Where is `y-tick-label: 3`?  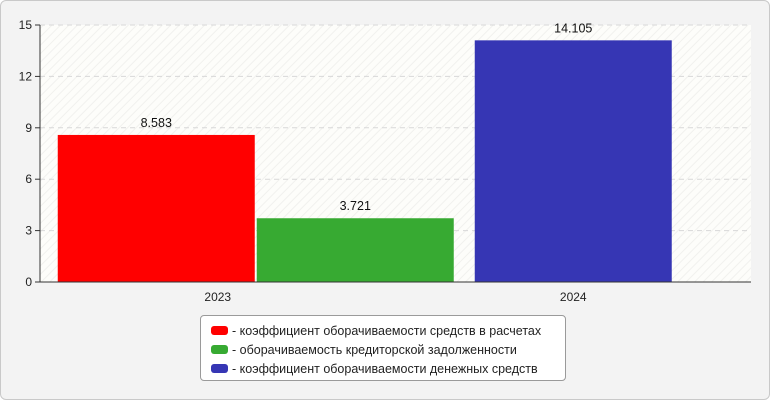 y-tick-label: 3 is located at coordinates (28, 231).